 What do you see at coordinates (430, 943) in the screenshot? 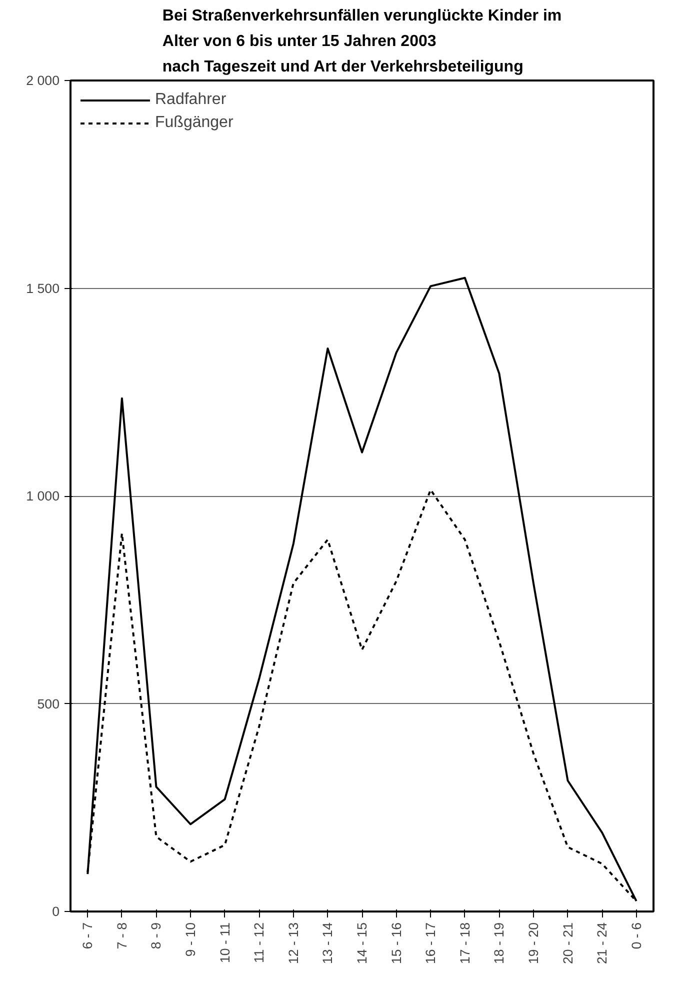
I see `x-tick-label: 16 - 17` at bounding box center [430, 943].